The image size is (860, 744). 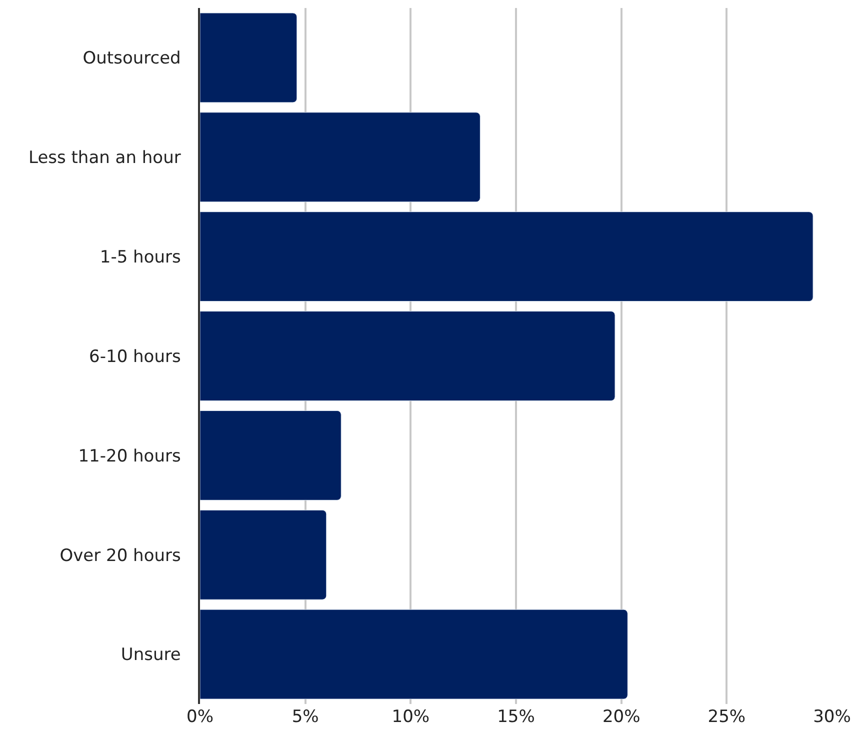 I want to click on y-tick-label: Outsourced, so click(x=131, y=58).